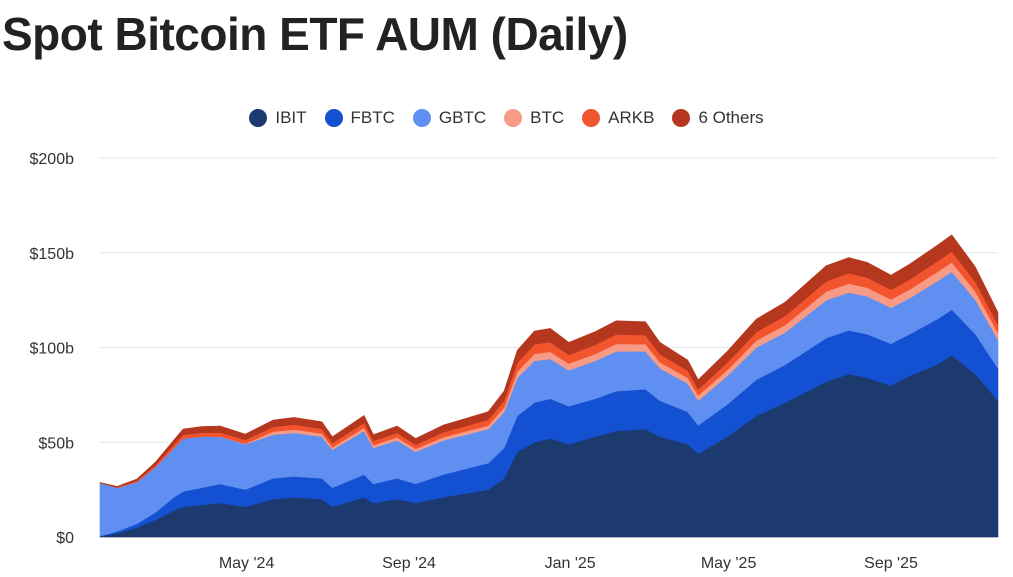 The image size is (1013, 577). Describe the element at coordinates (52, 349) in the screenshot. I see `y-tick-label: $100b` at that location.